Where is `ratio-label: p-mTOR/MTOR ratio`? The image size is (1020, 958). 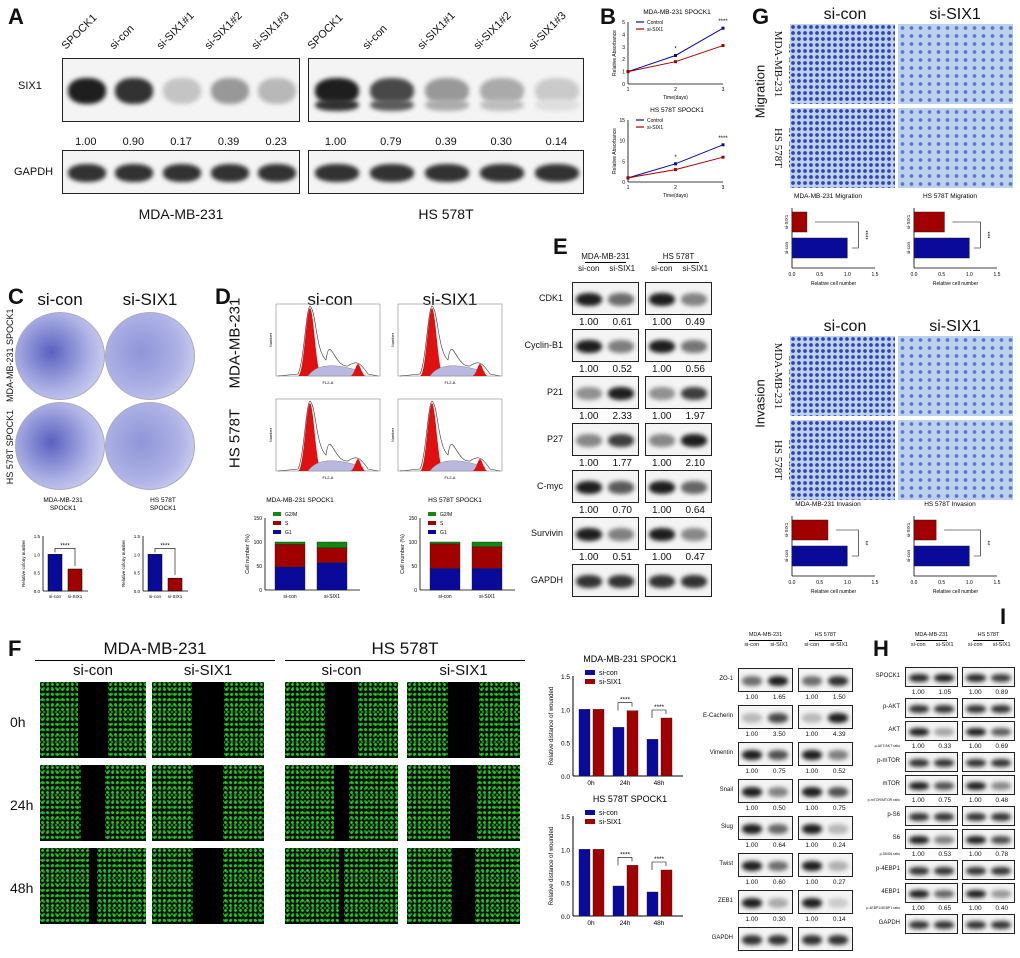
ratio-label: p-mTOR/MTOR ratio is located at coordinates (883, 799).